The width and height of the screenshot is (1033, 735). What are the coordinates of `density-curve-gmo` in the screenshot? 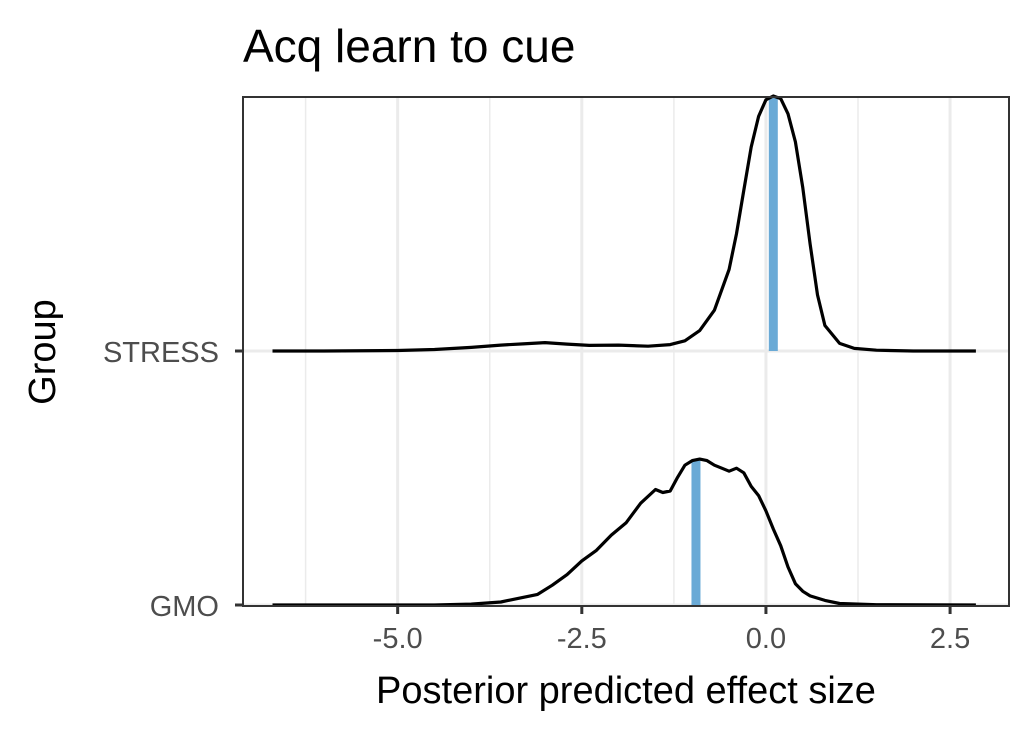 It's located at (624, 532).